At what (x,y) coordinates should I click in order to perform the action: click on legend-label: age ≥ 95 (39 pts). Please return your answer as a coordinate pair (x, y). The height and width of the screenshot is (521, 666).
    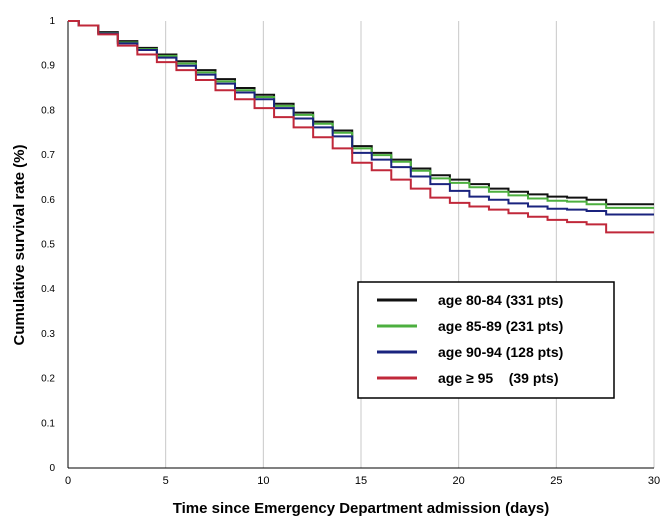
    Looking at the image, I should click on (498, 378).